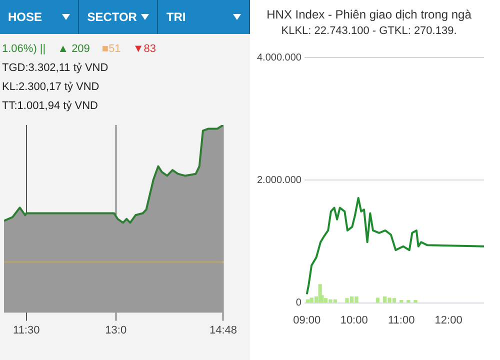 Image resolution: width=500 pixels, height=360 pixels. I want to click on text: ▲ 209, so click(74, 49).